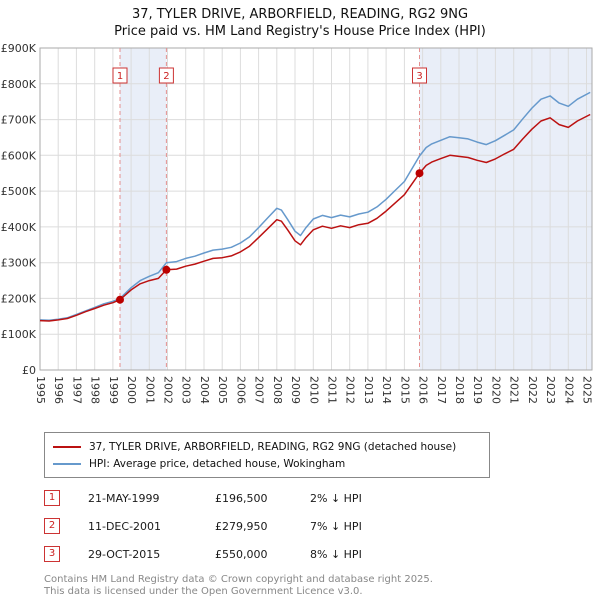  Describe the element at coordinates (19, 191) in the screenshot. I see `y-axis-label: £500K` at that location.